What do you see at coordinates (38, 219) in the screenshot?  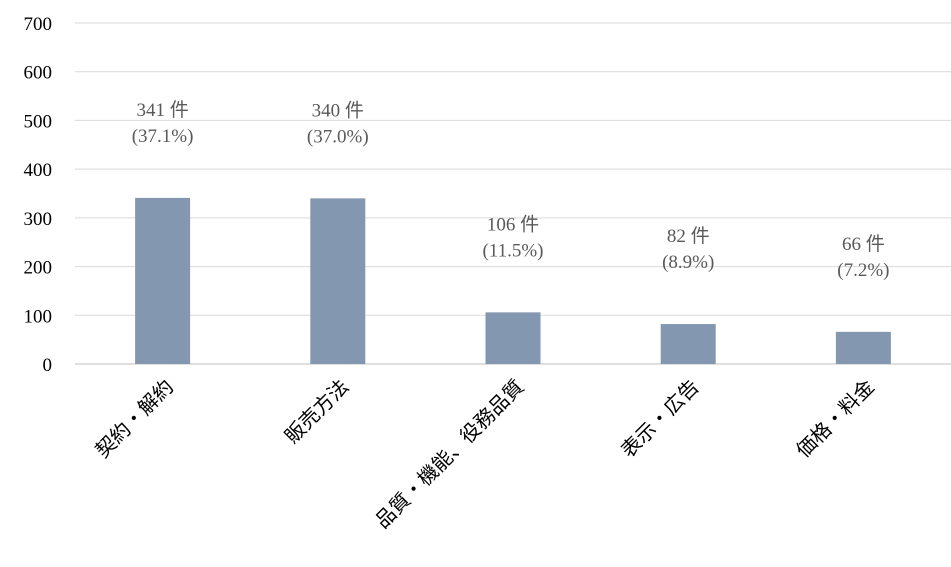 I see `y-tick-label: 300` at bounding box center [38, 219].